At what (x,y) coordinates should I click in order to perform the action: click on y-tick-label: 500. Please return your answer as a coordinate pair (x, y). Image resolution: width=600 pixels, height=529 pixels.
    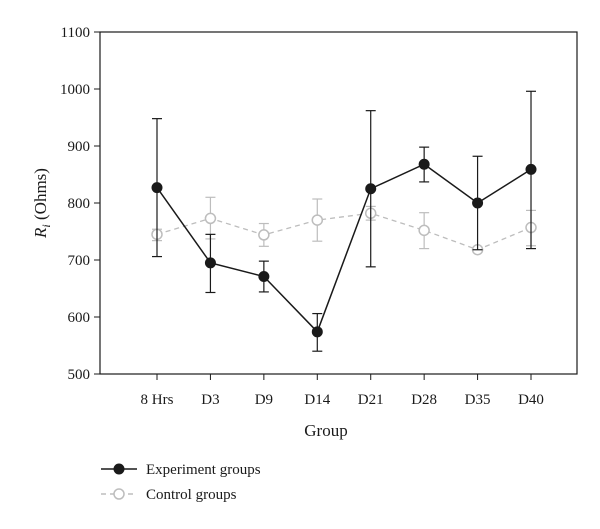
    Looking at the image, I should click on (79, 375).